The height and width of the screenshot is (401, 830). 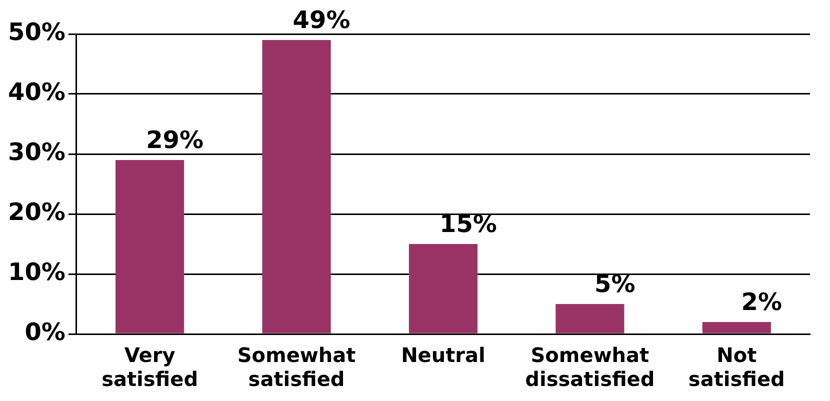 What do you see at coordinates (321, 20) in the screenshot?
I see `data-label: 49%` at bounding box center [321, 20].